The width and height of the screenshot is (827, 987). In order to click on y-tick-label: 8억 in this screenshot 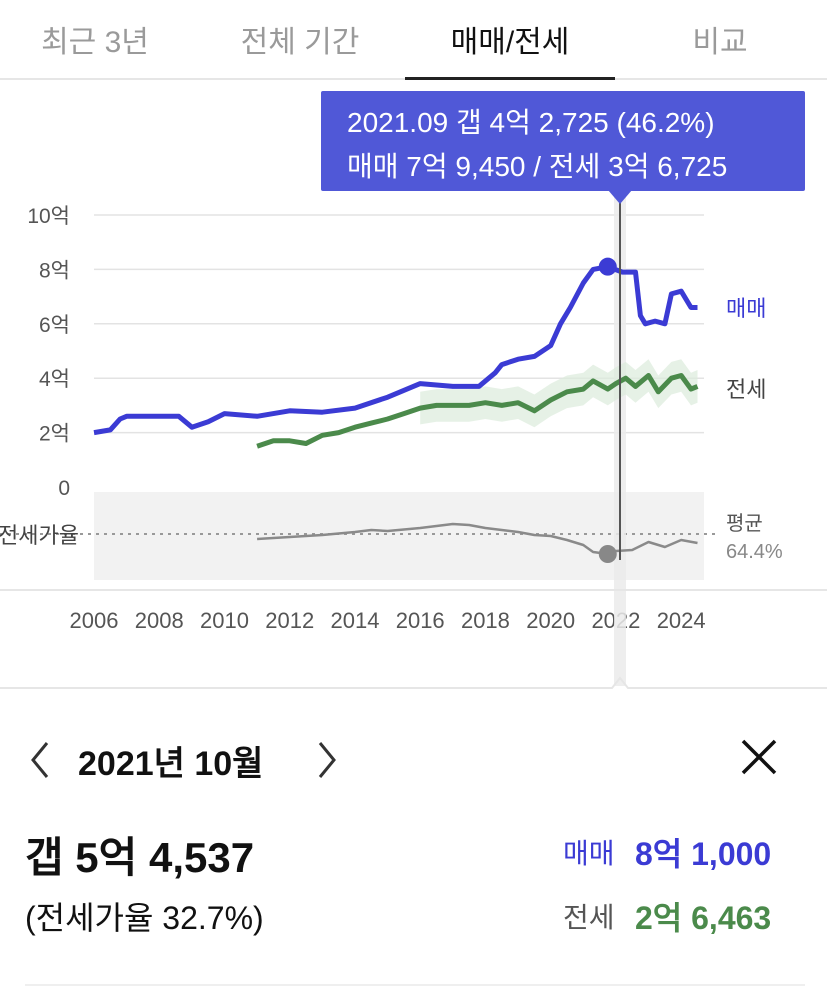, I will do `click(54, 270)`.